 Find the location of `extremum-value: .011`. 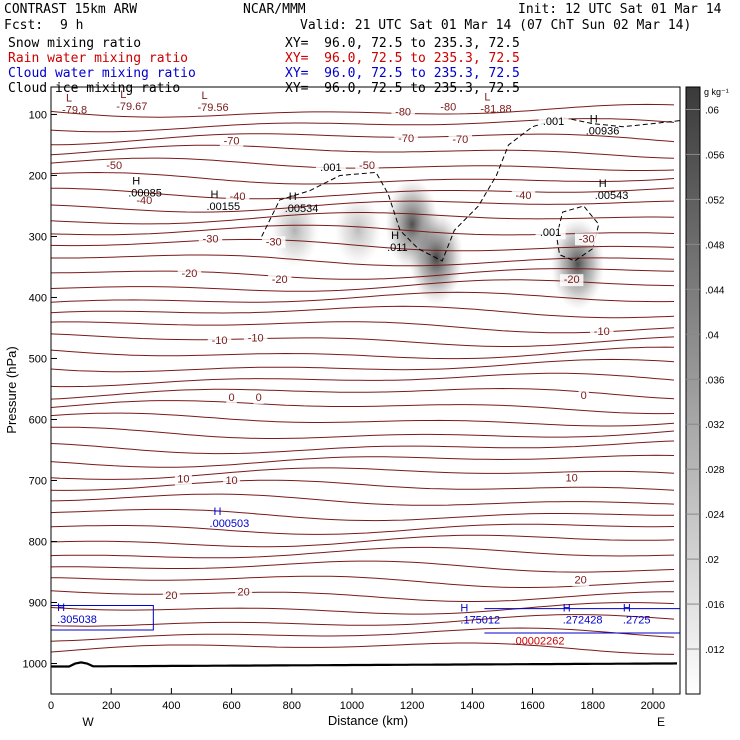

extremum-value: .011 is located at coordinates (397, 248).